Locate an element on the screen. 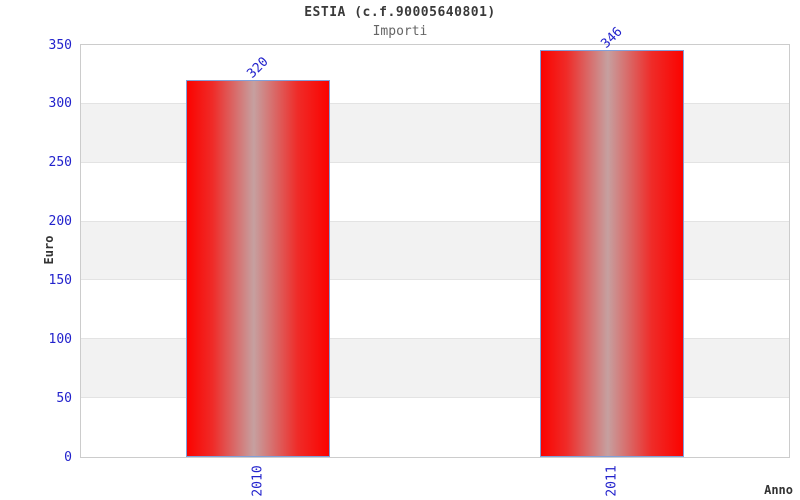 The width and height of the screenshot is (800, 500). bar-2010 is located at coordinates (258, 268).